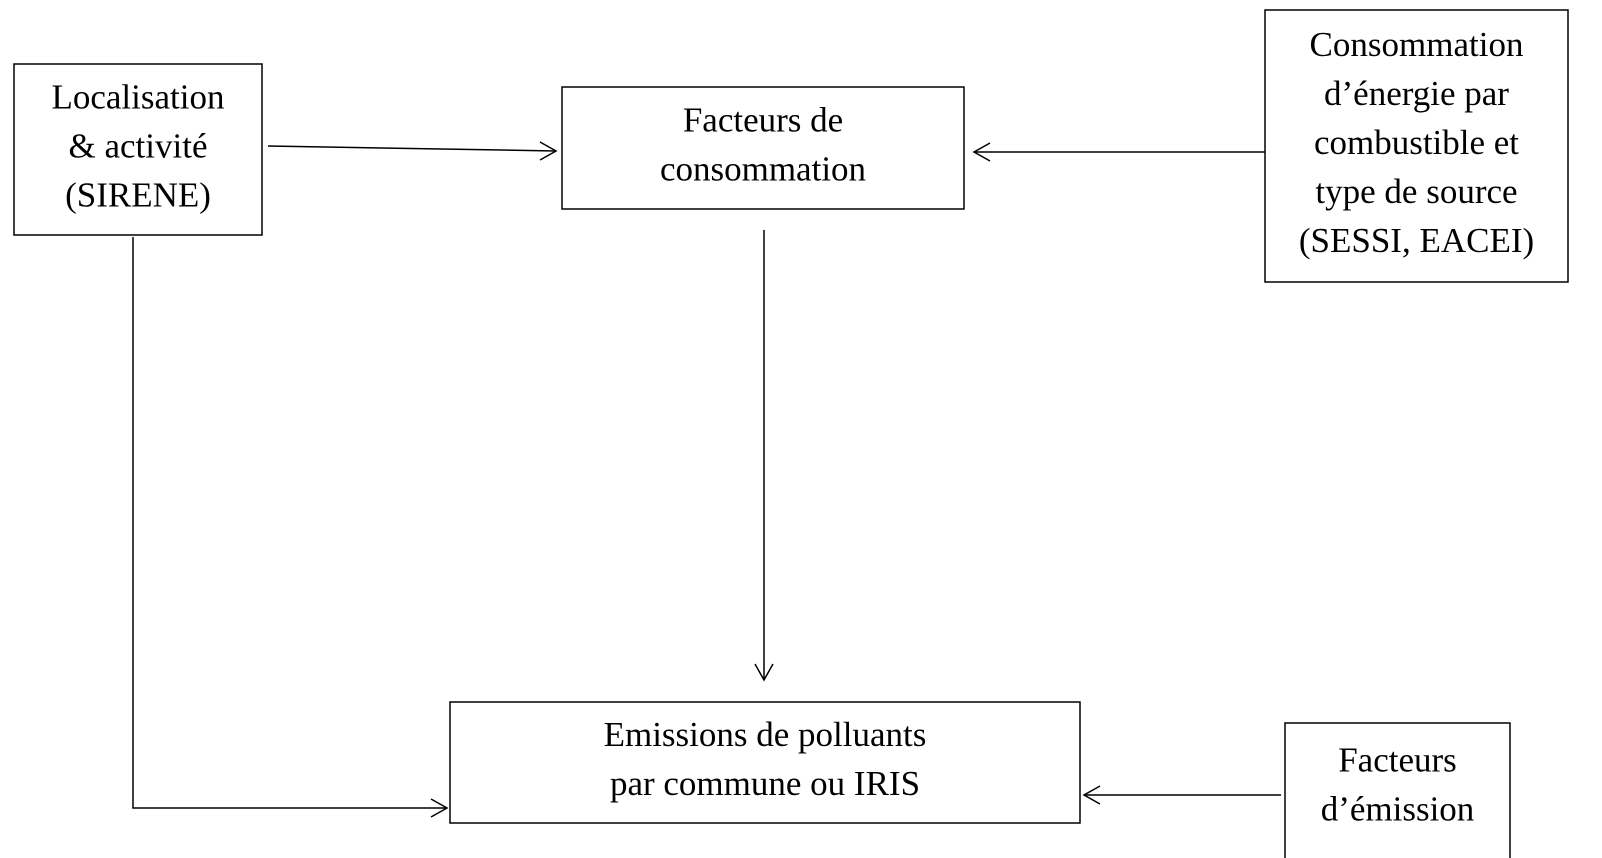  Describe the element at coordinates (1416, 191) in the screenshot. I see `node-label: type de source` at that location.